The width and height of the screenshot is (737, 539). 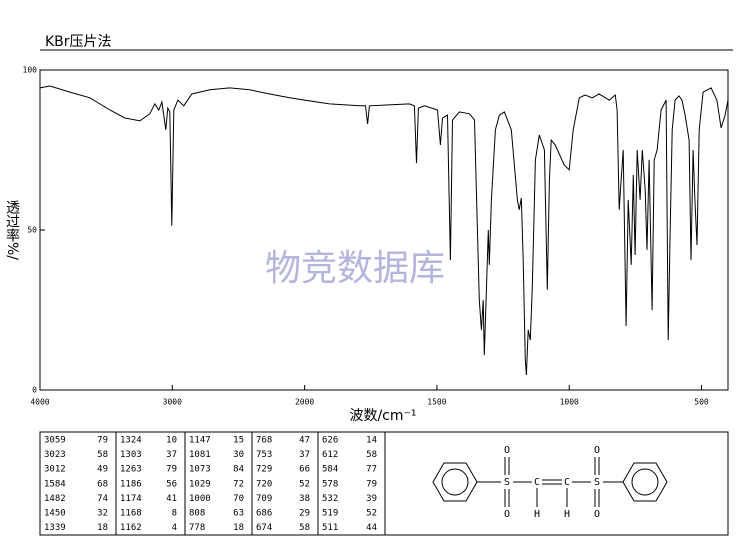 I want to click on x-tick-label: 500, so click(x=701, y=402).